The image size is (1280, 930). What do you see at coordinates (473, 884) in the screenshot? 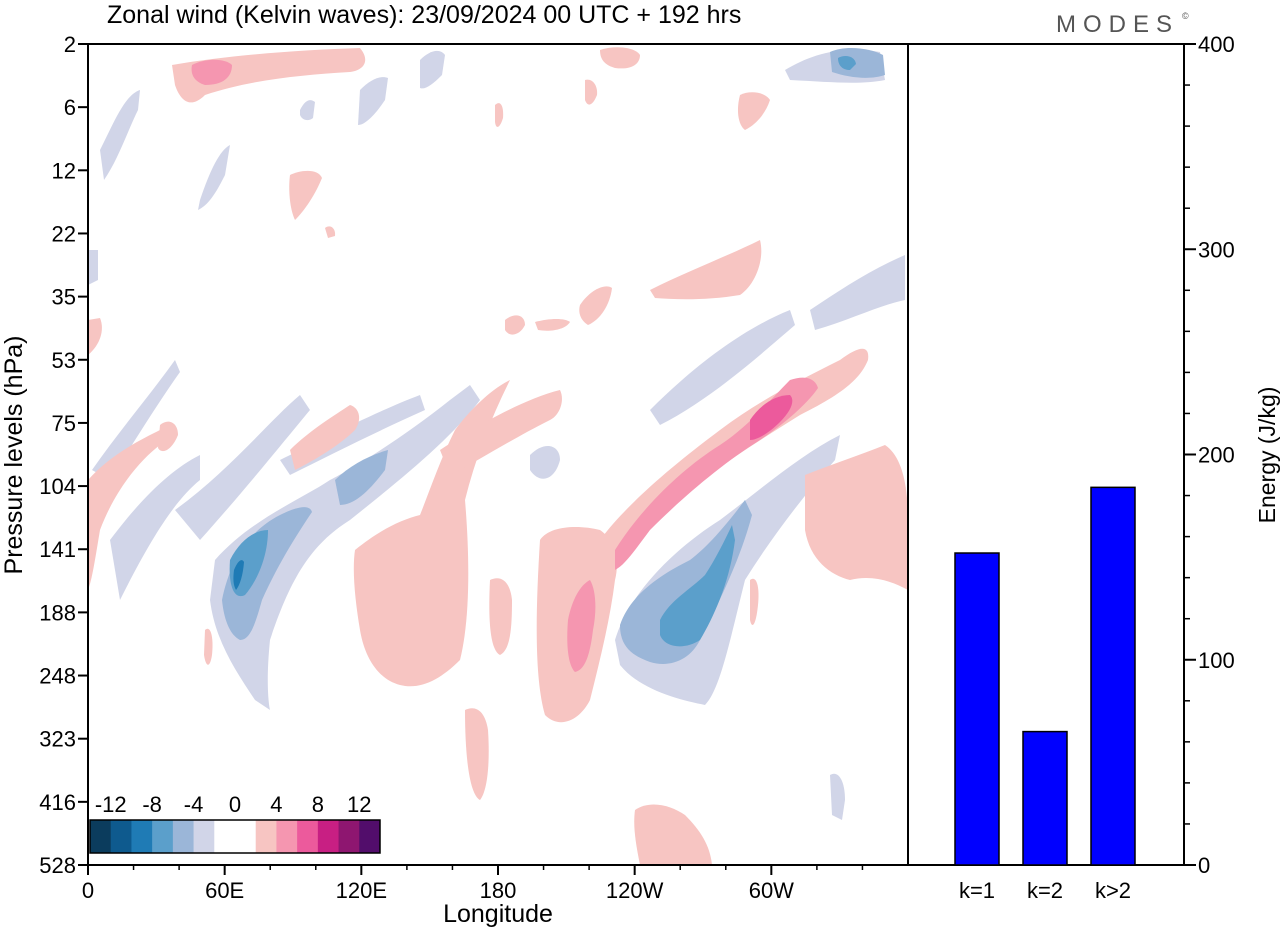
I see `heatmap-x-axis: 0 60E 120E 180 120W 60W` at bounding box center [473, 884].